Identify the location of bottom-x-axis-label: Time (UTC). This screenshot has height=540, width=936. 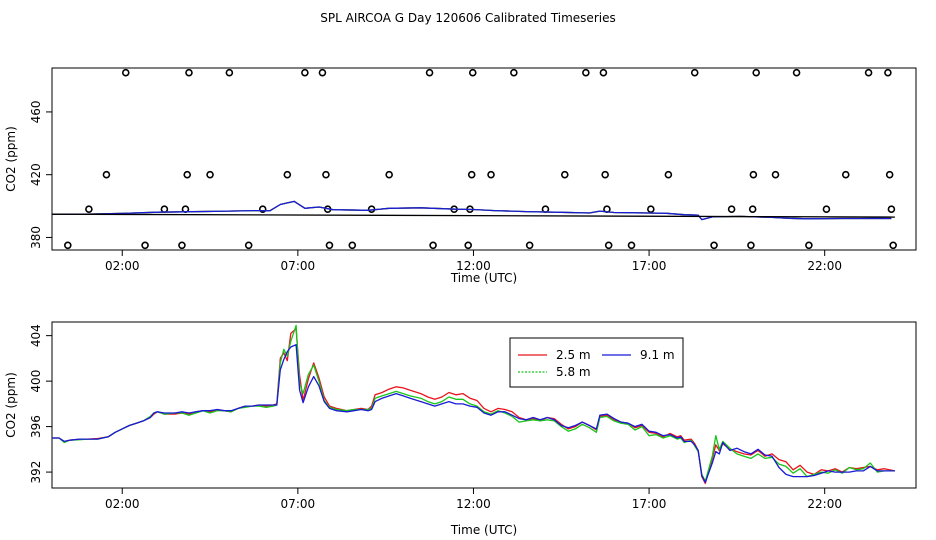
(483, 530).